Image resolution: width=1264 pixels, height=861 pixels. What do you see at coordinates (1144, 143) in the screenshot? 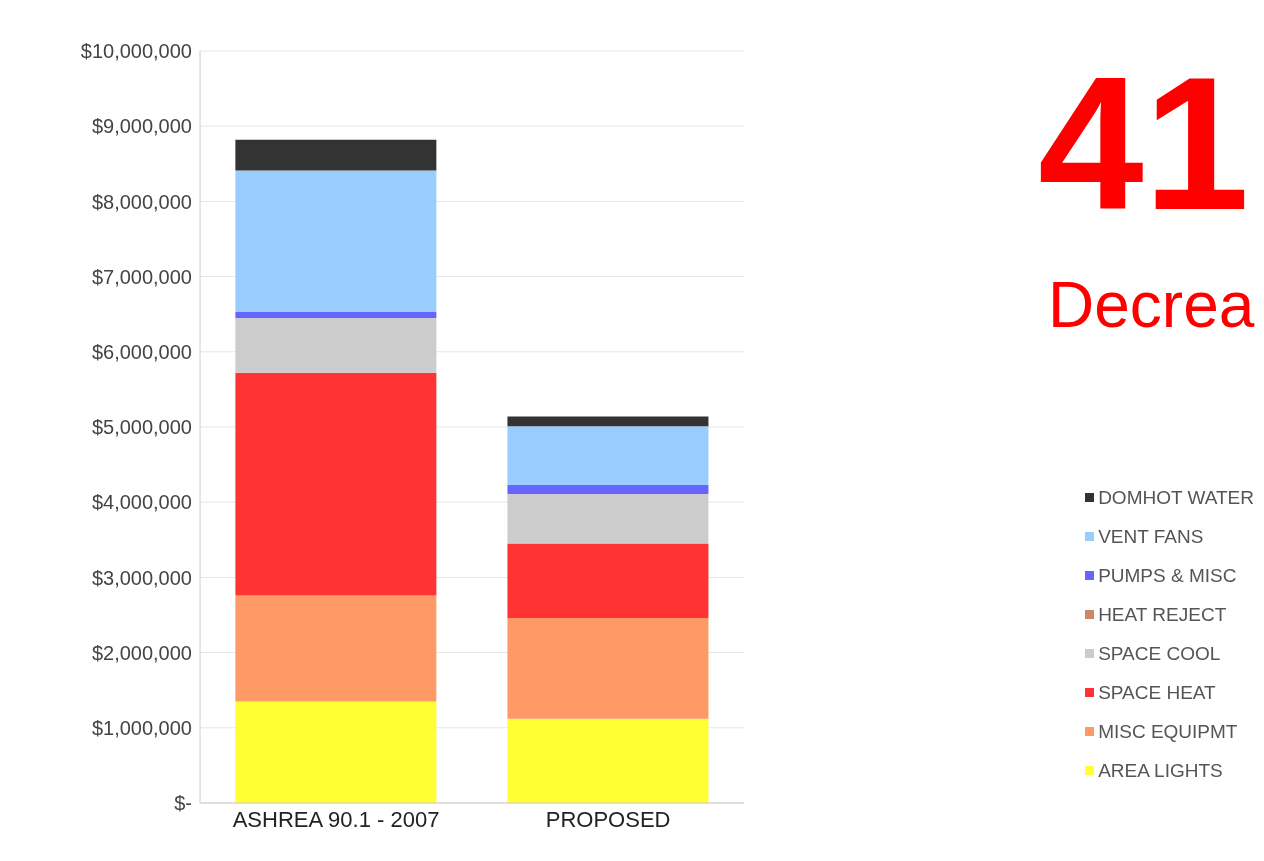
I see `text: 41` at bounding box center [1144, 143].